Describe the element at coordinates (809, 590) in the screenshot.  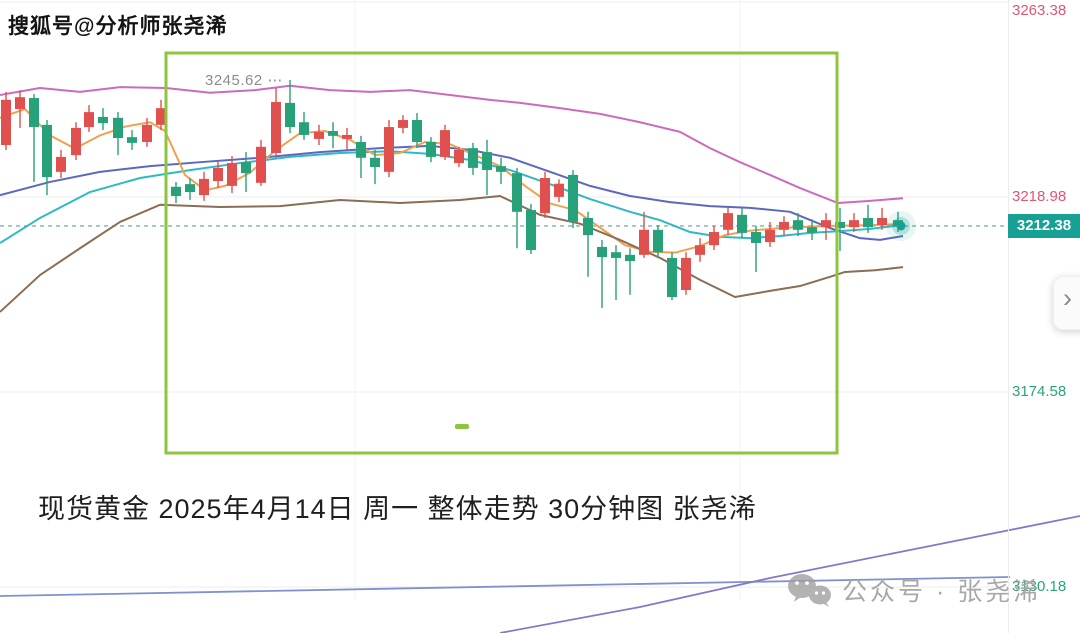
I see `wechat-icon` at that location.